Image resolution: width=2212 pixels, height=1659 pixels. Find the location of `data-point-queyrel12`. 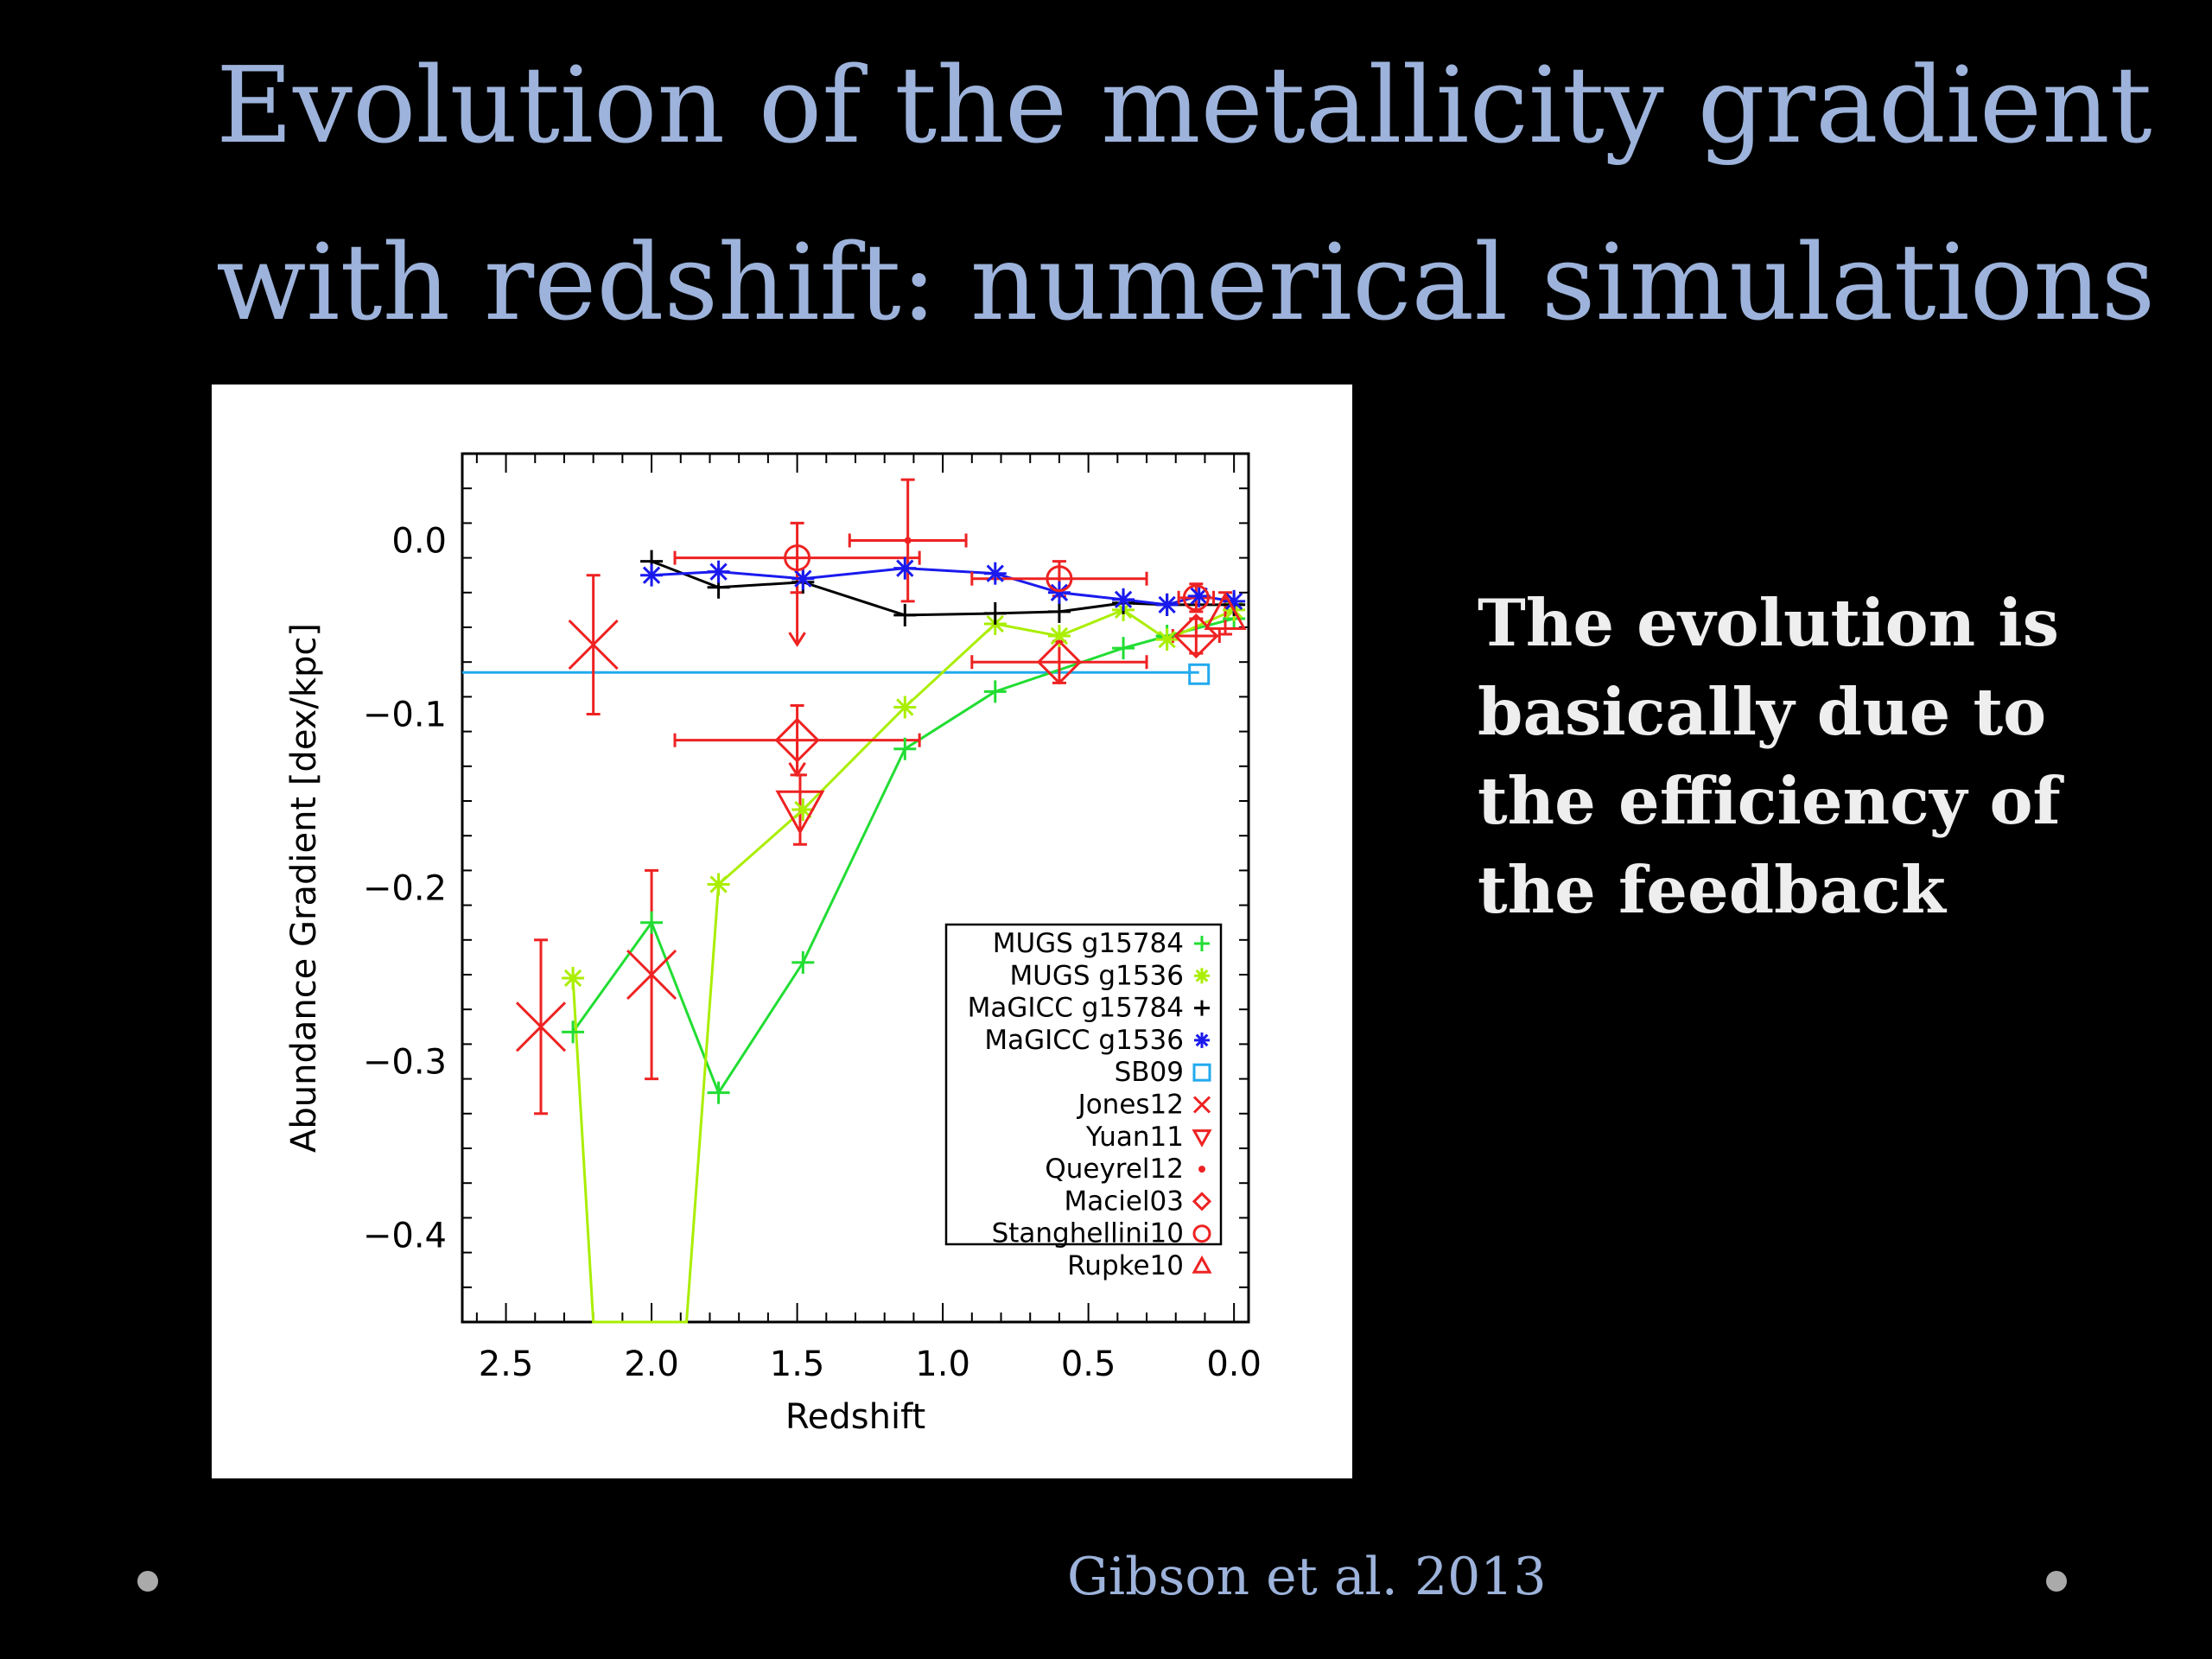

data-point-queyrel12 is located at coordinates (908, 540).